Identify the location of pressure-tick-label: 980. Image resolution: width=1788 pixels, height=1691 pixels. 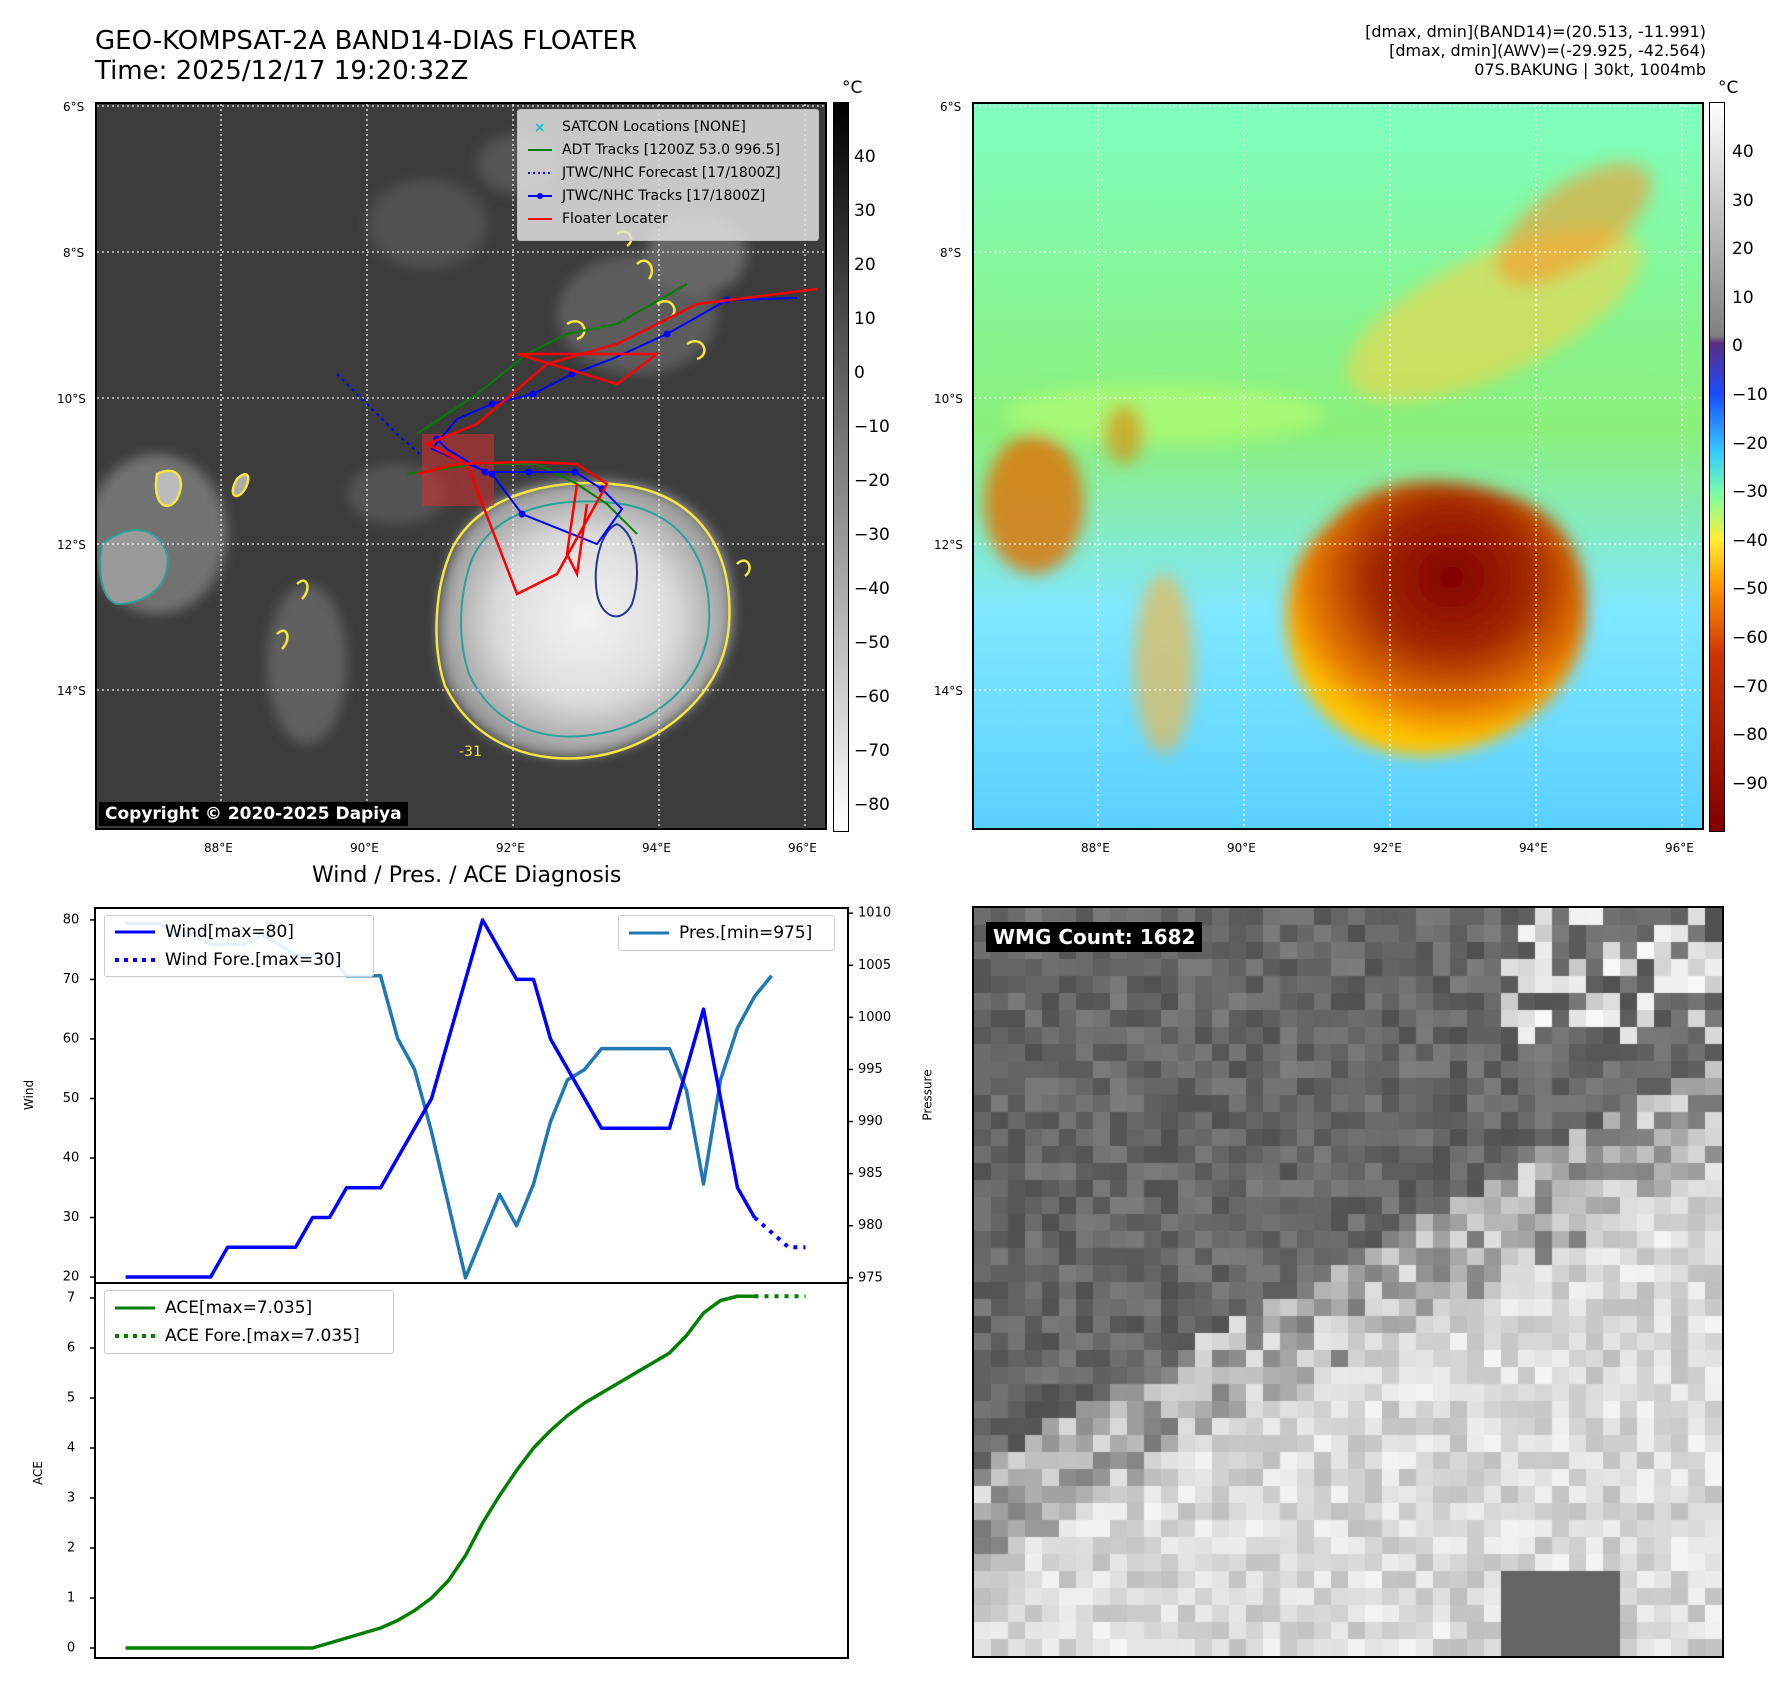
(870, 1225).